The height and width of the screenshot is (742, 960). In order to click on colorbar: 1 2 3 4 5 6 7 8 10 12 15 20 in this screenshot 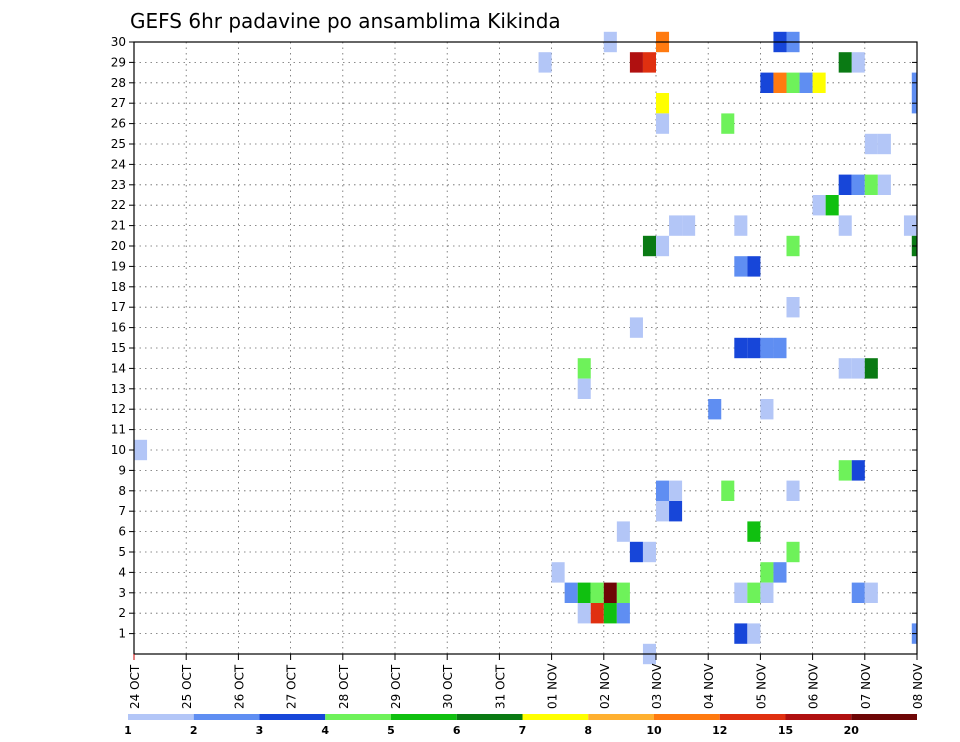, I will do `click(520, 725)`.